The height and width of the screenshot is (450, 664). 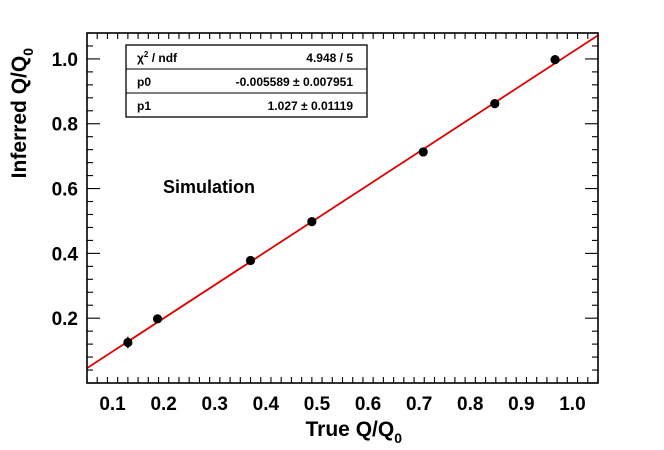 What do you see at coordinates (144, 82) in the screenshot?
I see `stats-label-p0: p0` at bounding box center [144, 82].